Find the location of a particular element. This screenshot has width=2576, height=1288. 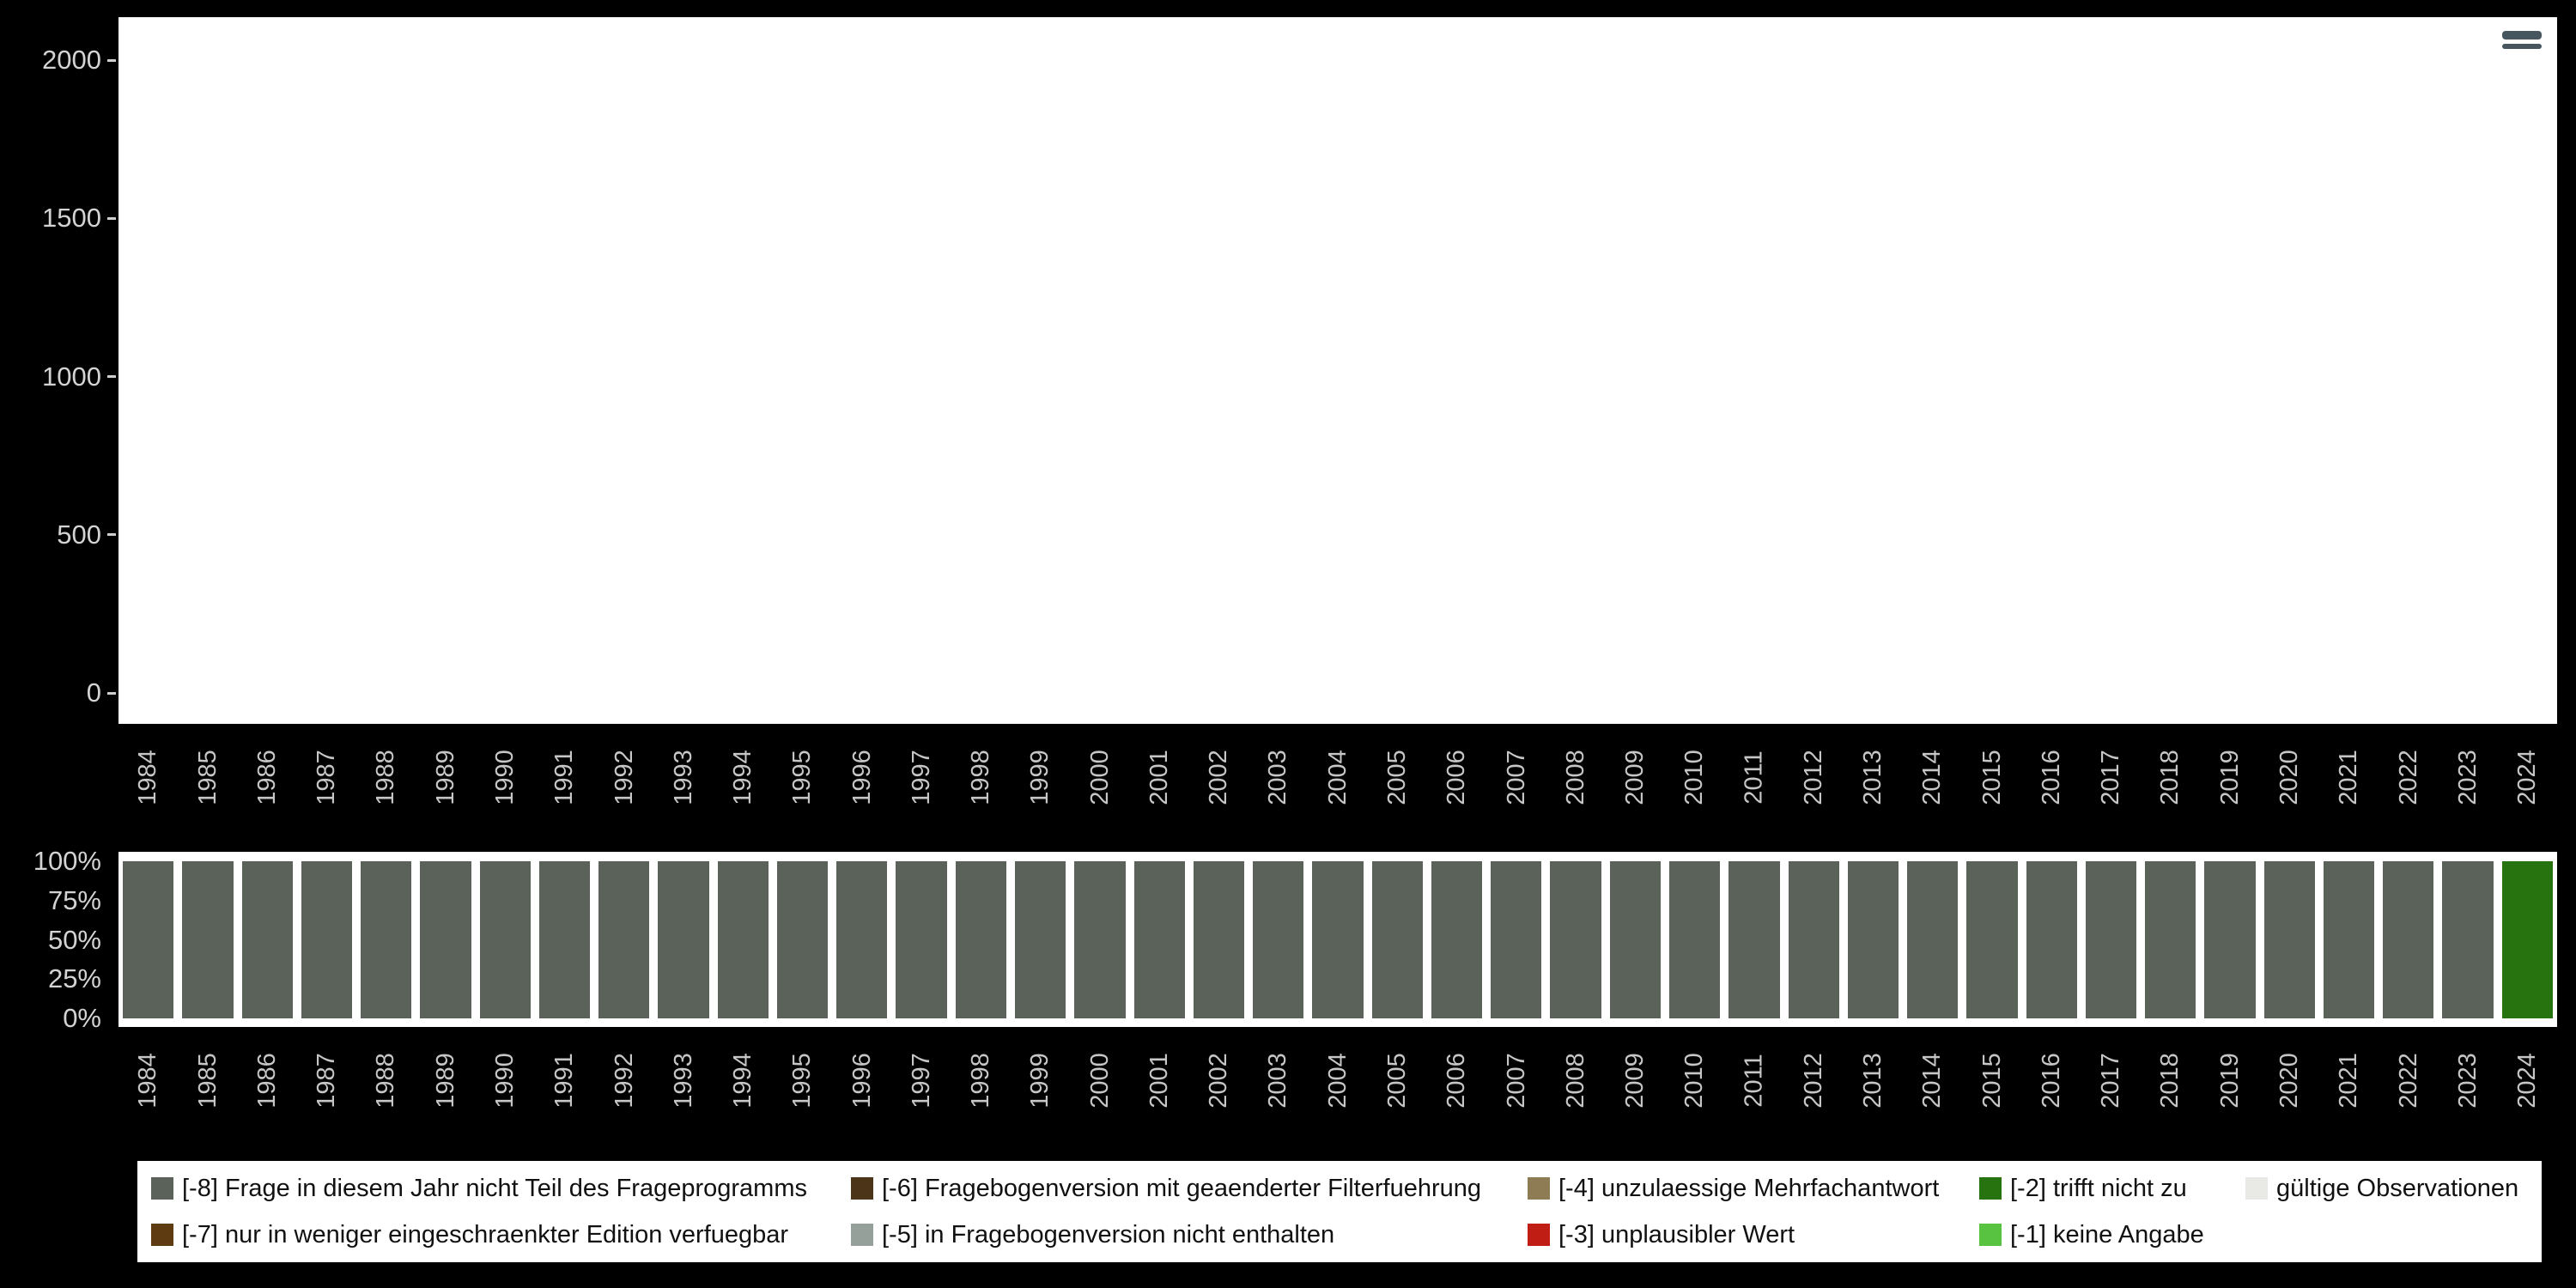

x-tick-text: 2017 is located at coordinates (2110, 777).